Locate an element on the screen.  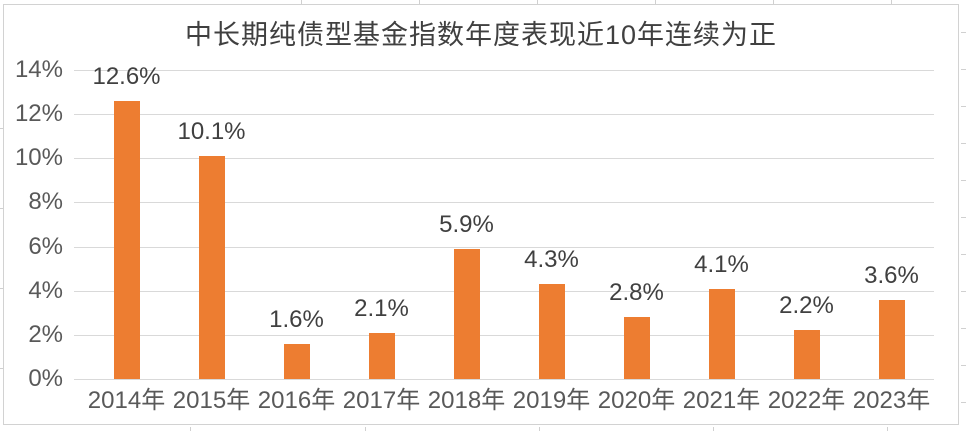
data-label: 2.8% is located at coordinates (636, 293).